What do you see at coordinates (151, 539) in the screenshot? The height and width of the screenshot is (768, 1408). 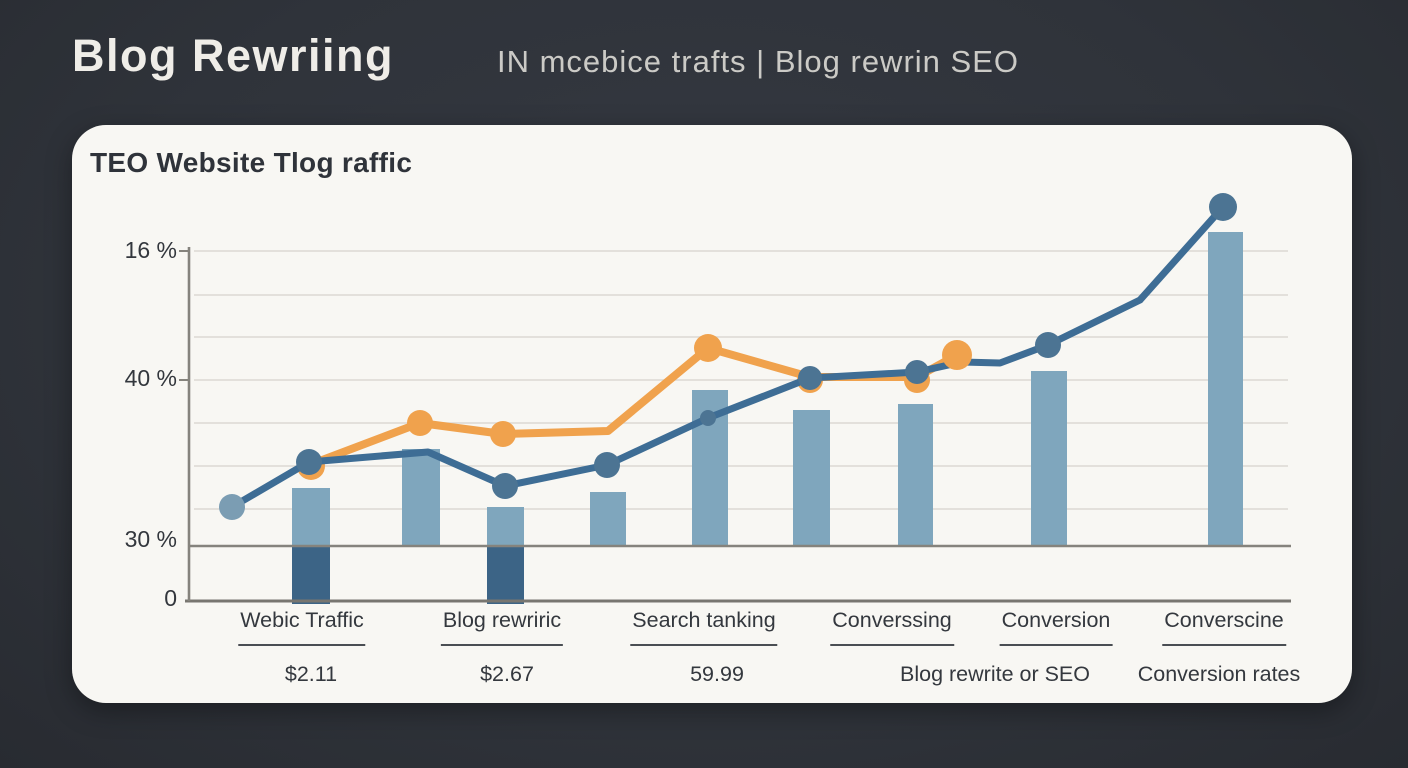 I see `y-axis-label: 30 %` at bounding box center [151, 539].